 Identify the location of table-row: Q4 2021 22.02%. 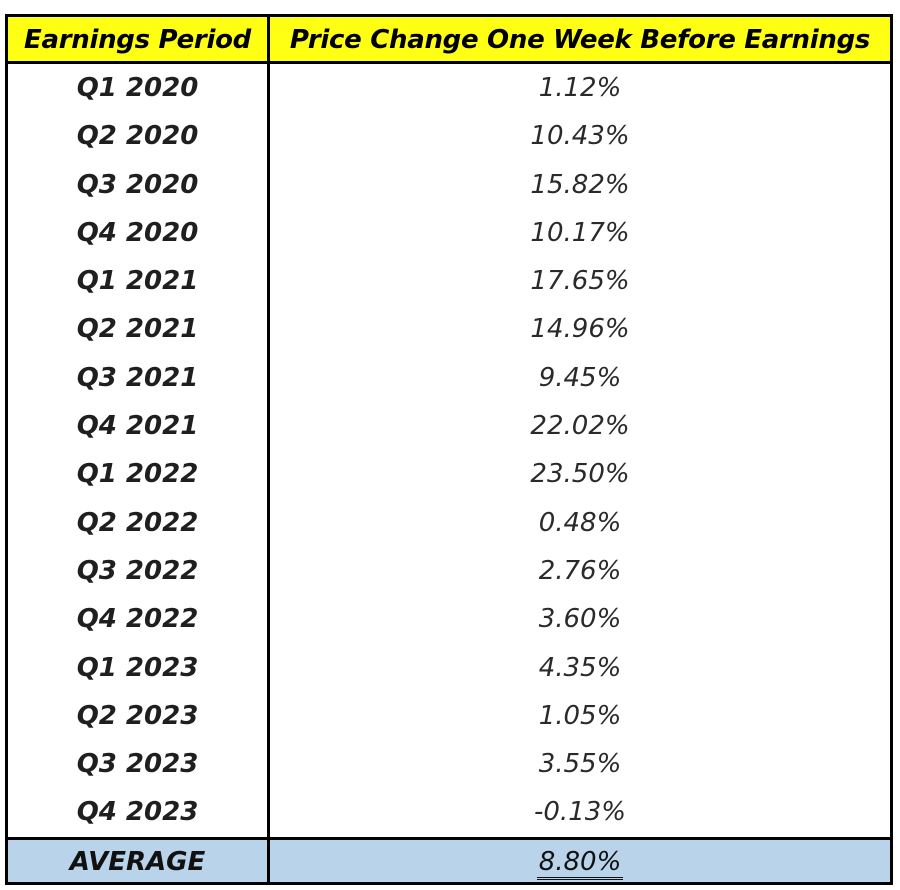
(449, 426).